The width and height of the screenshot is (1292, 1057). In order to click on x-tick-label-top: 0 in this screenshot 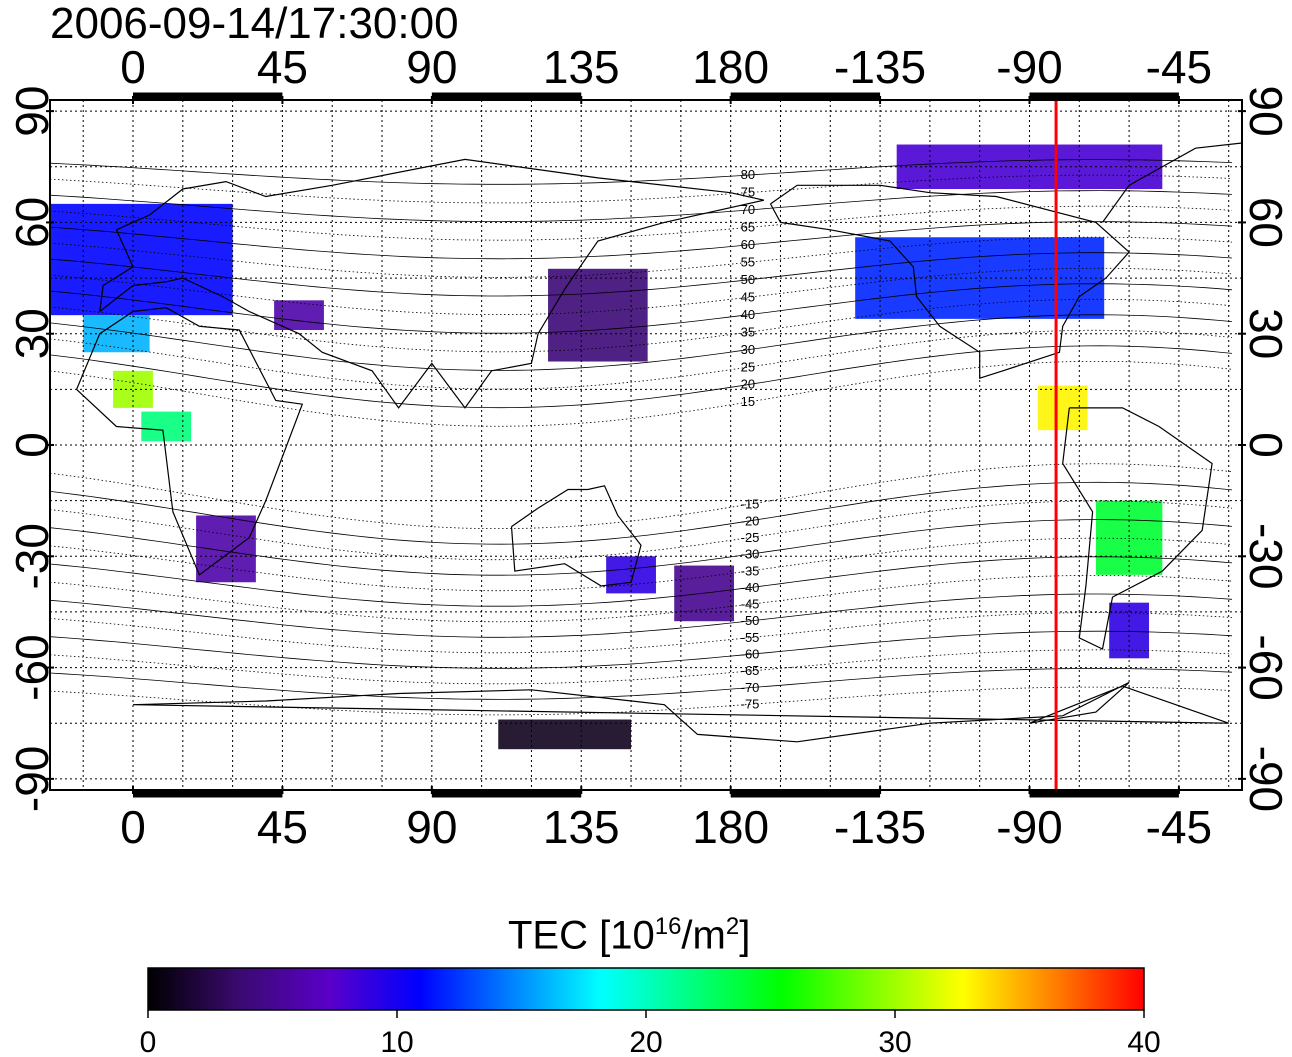, I will do `click(133, 67)`.